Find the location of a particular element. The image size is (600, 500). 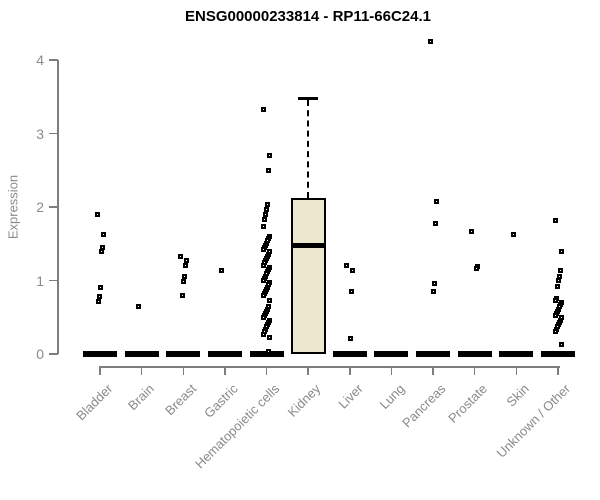

x-category-label: Skin is located at coordinates (517, 395).